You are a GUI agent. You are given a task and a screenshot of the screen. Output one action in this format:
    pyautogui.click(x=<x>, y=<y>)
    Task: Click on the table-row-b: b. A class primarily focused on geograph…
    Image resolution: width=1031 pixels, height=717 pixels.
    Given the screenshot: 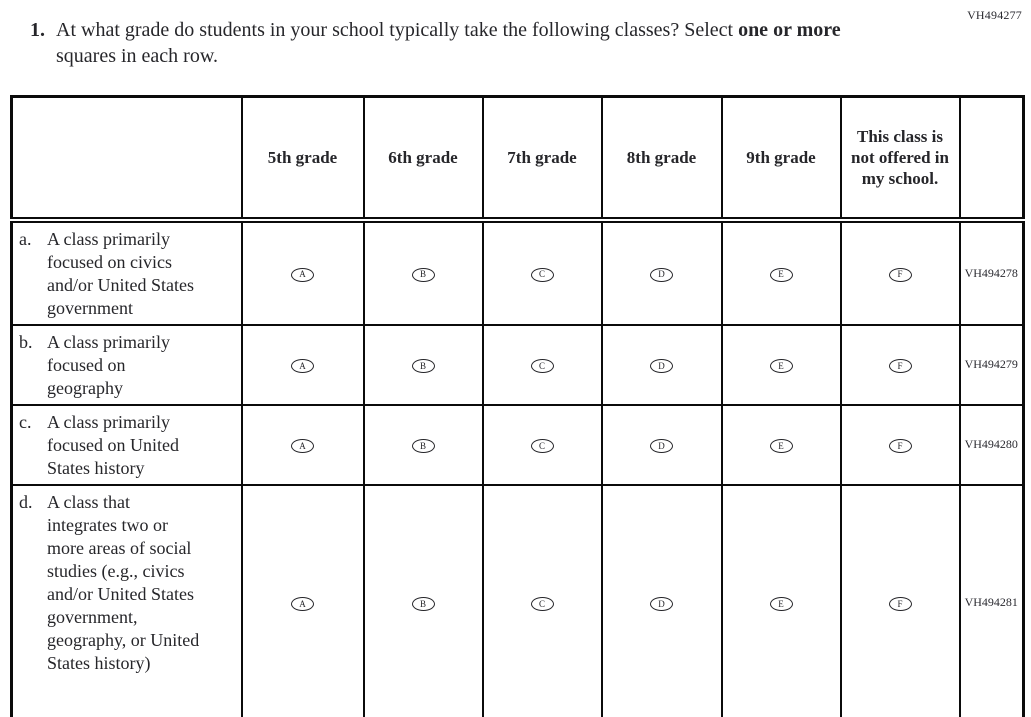 What is the action you would take?
    pyautogui.click(x=517, y=364)
    